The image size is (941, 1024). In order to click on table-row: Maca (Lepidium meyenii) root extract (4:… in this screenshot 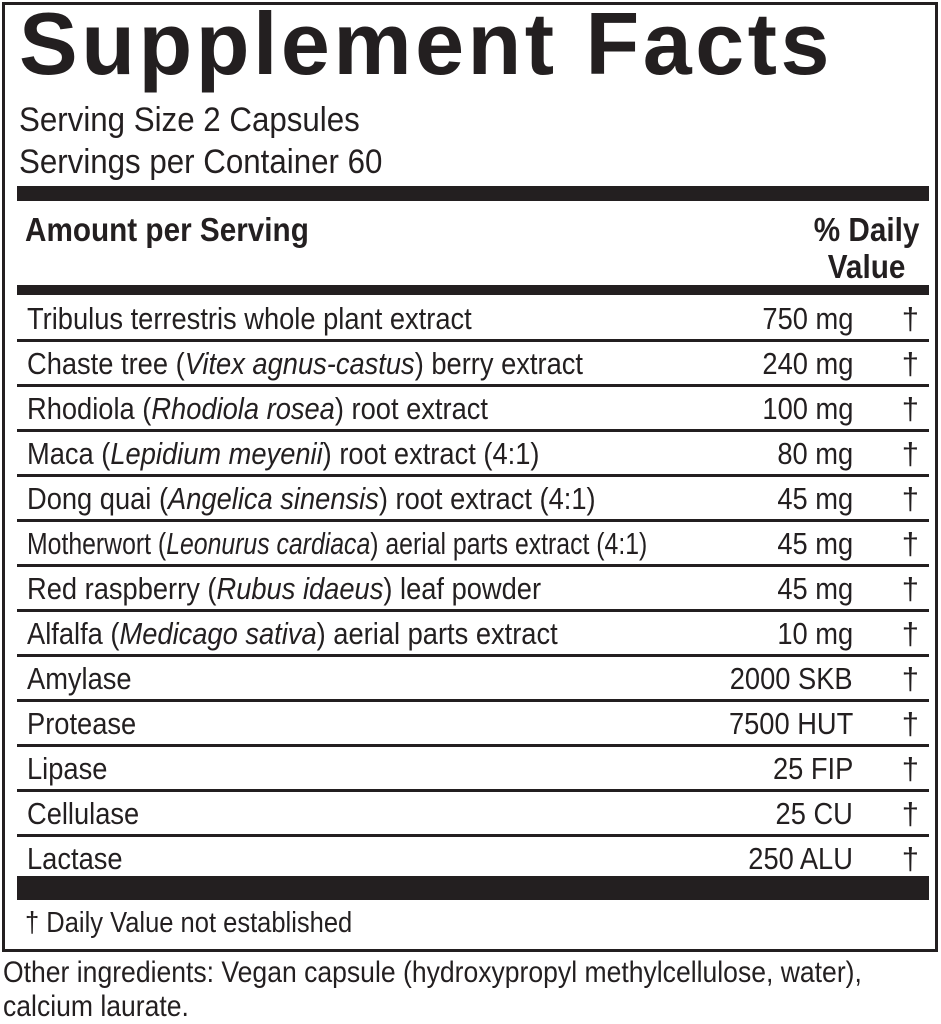, I will do `click(473, 454)`.